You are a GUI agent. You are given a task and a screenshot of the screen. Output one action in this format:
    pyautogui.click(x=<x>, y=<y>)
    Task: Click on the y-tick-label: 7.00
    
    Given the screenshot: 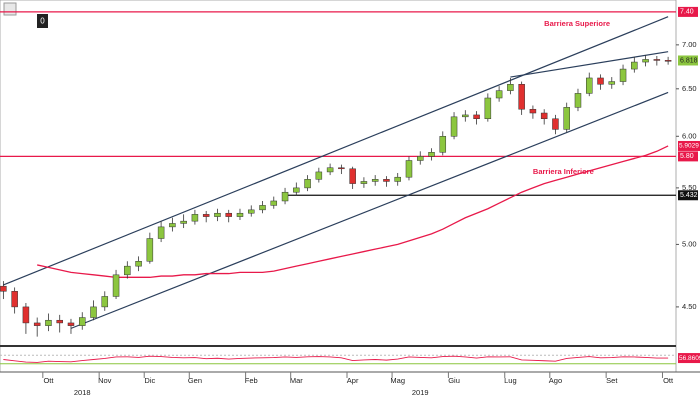 What is the action you would take?
    pyautogui.click(x=689, y=44)
    